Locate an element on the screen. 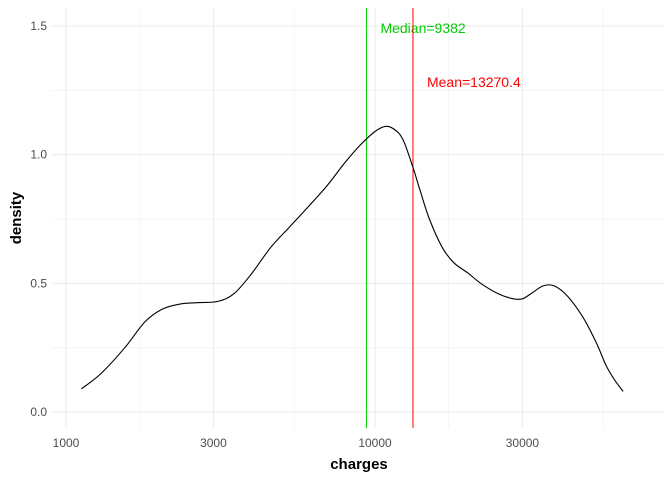  mean-label: Mean=13270.4 is located at coordinates (474, 82).